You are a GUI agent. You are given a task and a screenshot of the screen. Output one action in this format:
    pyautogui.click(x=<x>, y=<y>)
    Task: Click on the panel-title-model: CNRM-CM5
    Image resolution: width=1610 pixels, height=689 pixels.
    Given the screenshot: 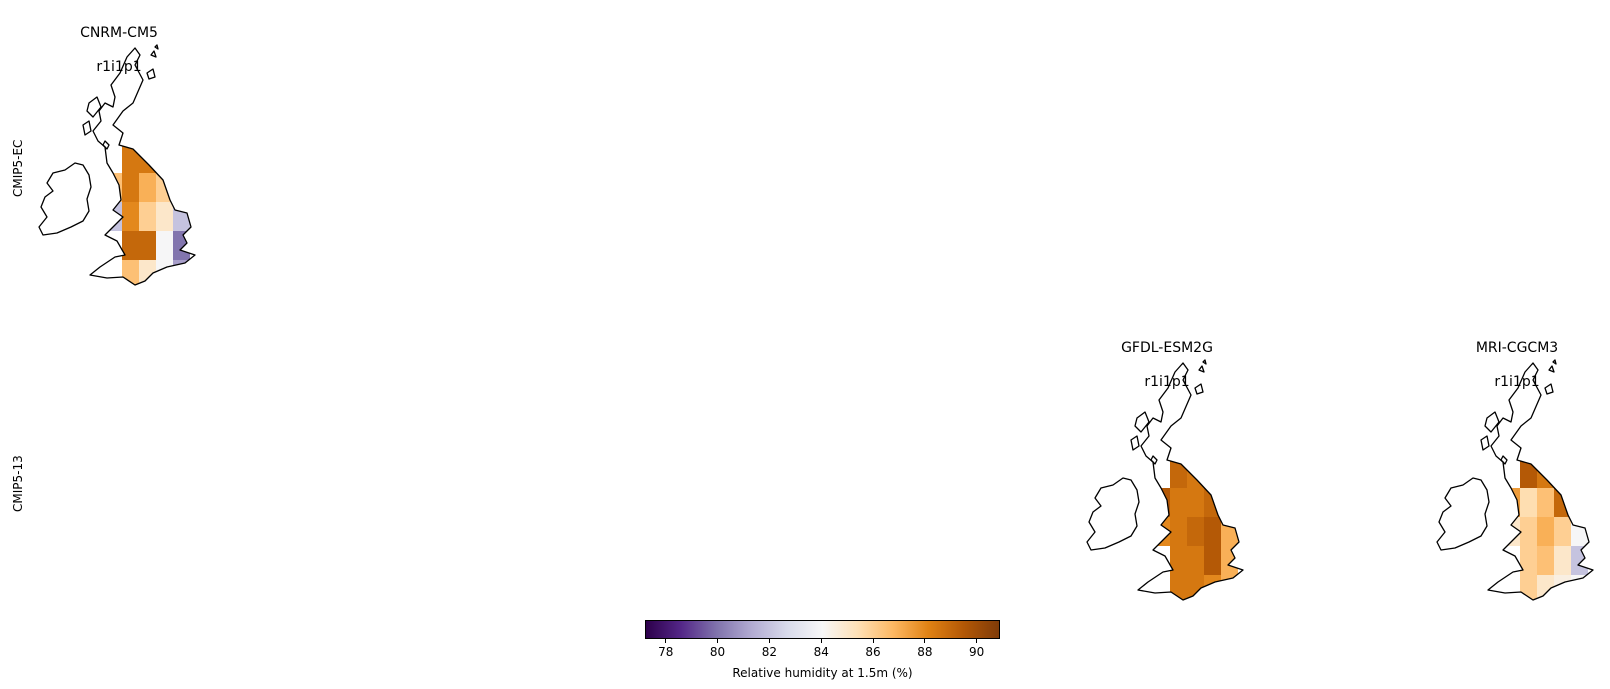 What is the action you would take?
    pyautogui.click(x=119, y=33)
    